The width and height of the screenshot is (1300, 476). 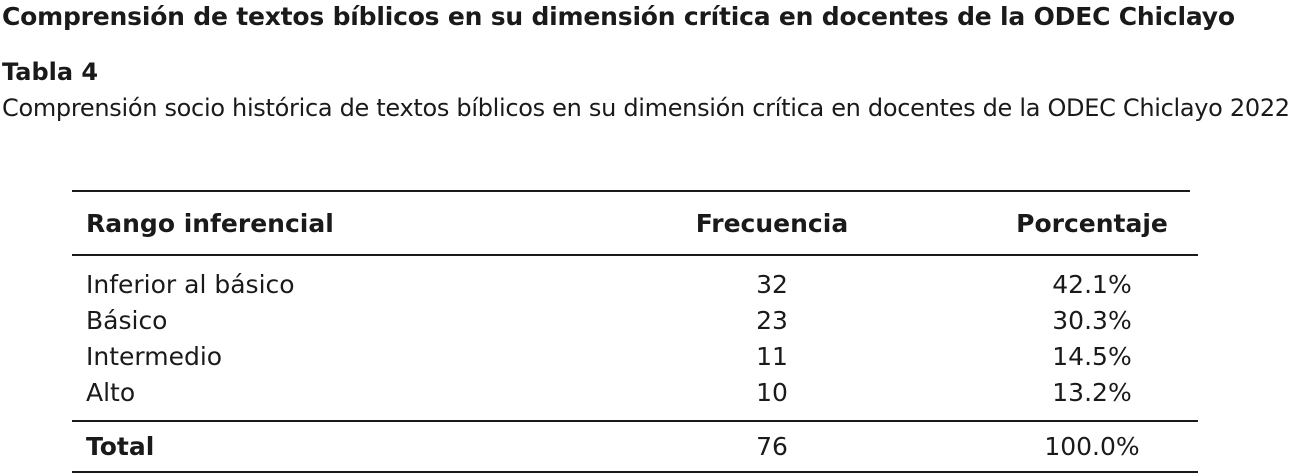 I want to click on row-percentage: 13.2%, so click(x=1092, y=392).